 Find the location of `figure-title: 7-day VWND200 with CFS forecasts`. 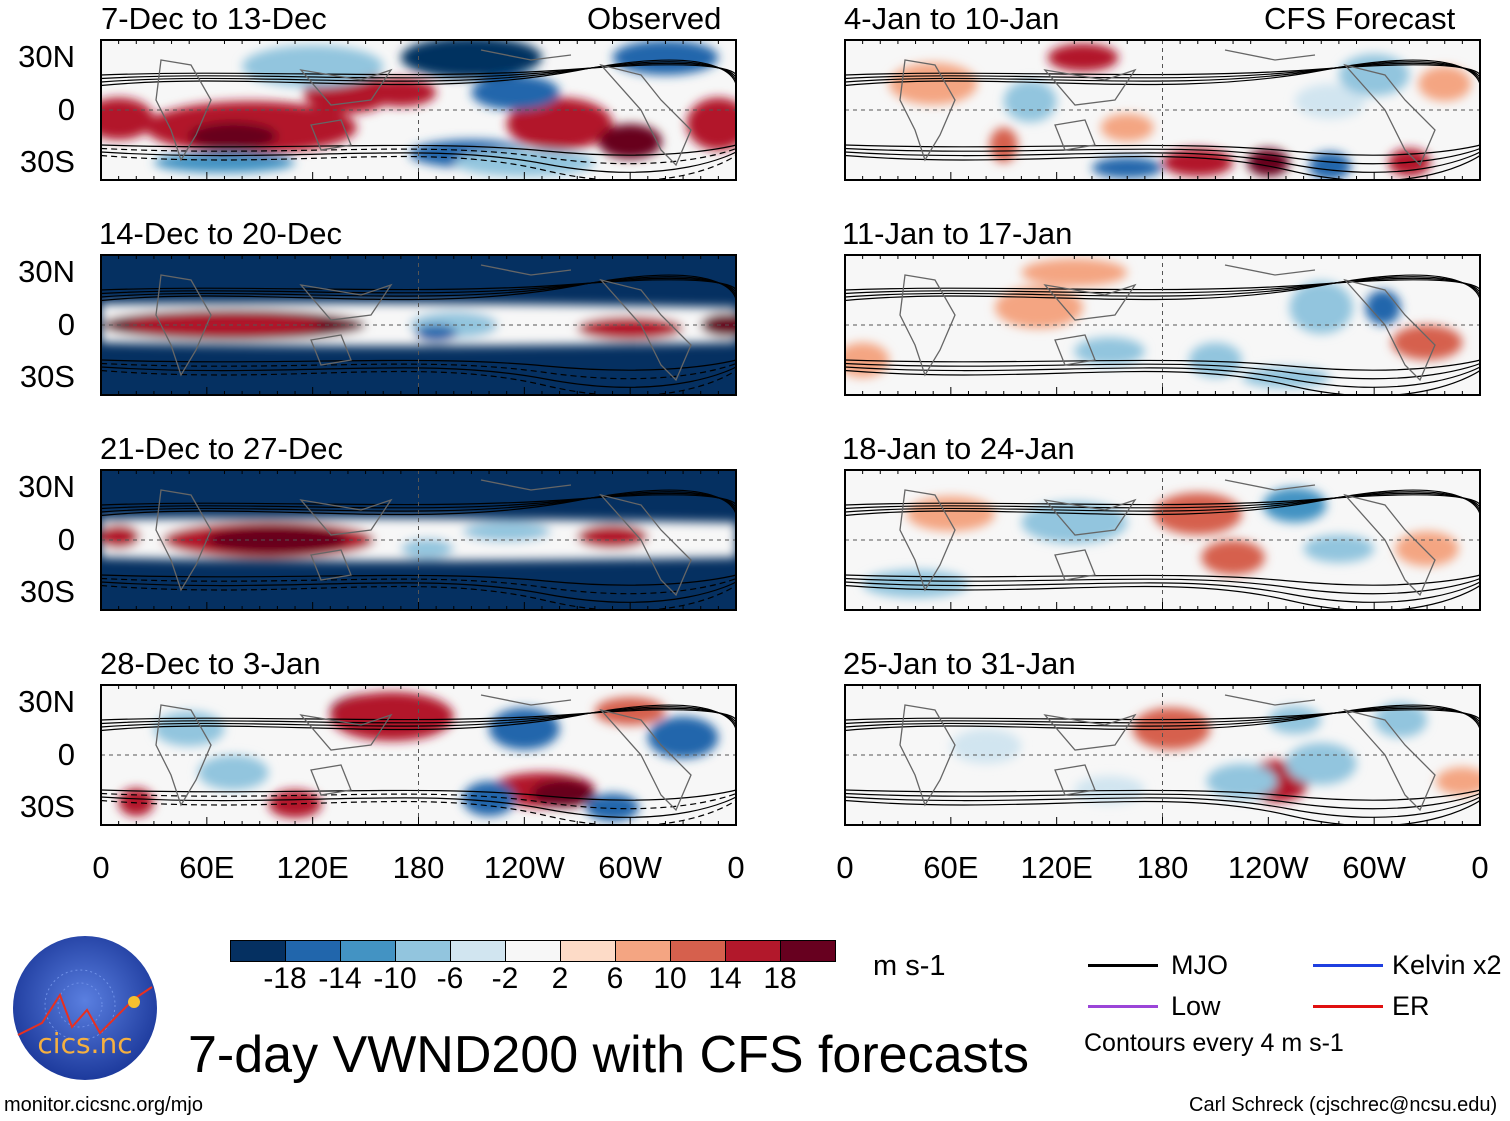

figure-title: 7-day VWND200 with CFS forecasts is located at coordinates (608, 1055).